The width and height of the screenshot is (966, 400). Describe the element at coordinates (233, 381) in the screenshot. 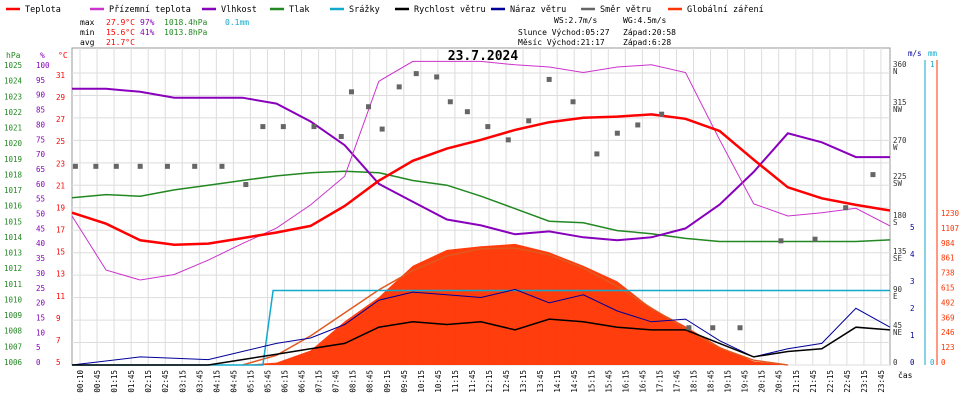

I see `axis-x-tick: 04:45` at that location.